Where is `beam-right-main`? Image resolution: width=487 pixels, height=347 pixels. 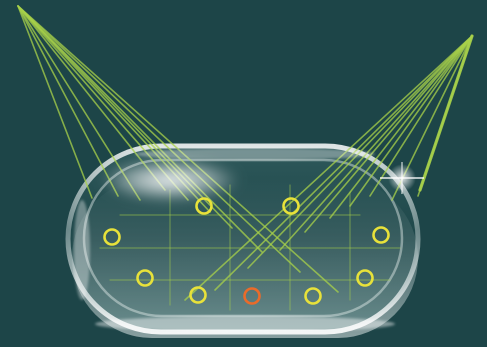 beam-right-main is located at coordinates (446, 113).